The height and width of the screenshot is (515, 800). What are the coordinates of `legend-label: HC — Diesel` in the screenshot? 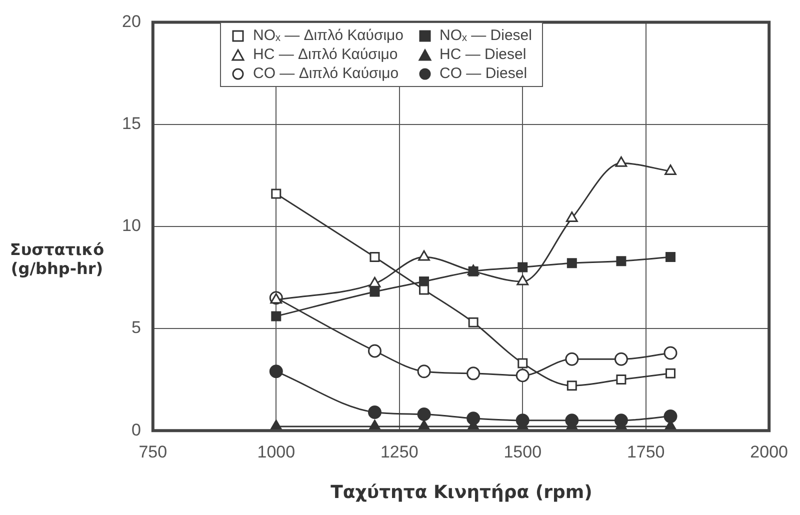 It's located at (483, 54).